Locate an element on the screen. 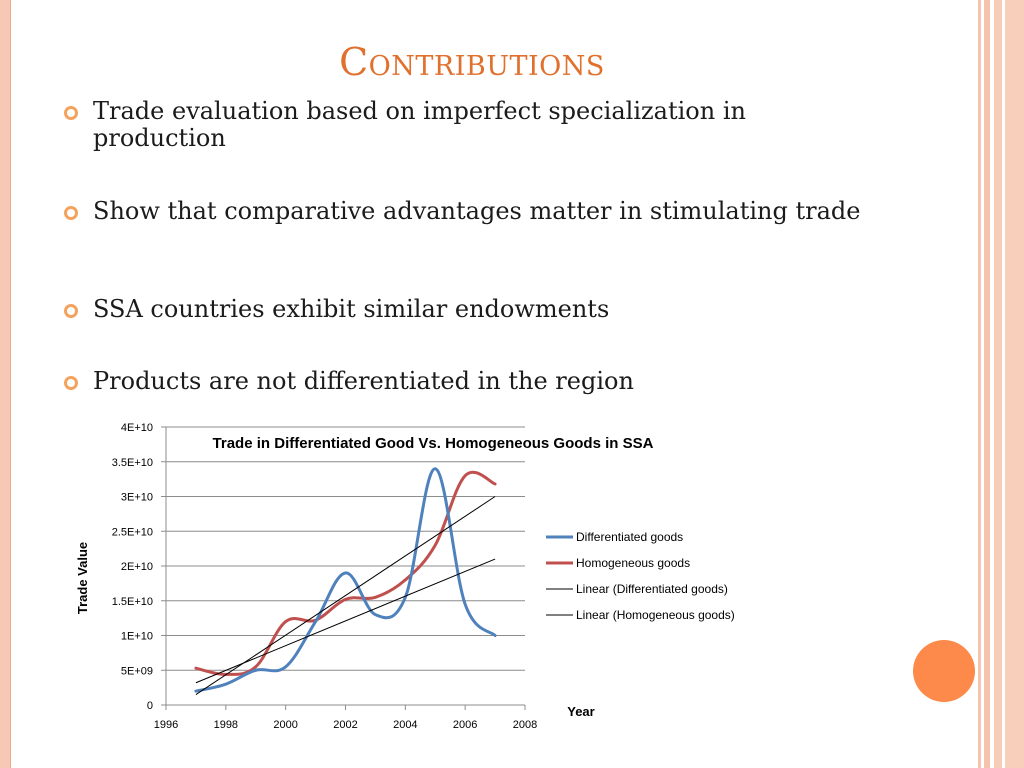 Image resolution: width=1024 pixels, height=768 pixels. x-tick-label: 2004 is located at coordinates (405, 725).